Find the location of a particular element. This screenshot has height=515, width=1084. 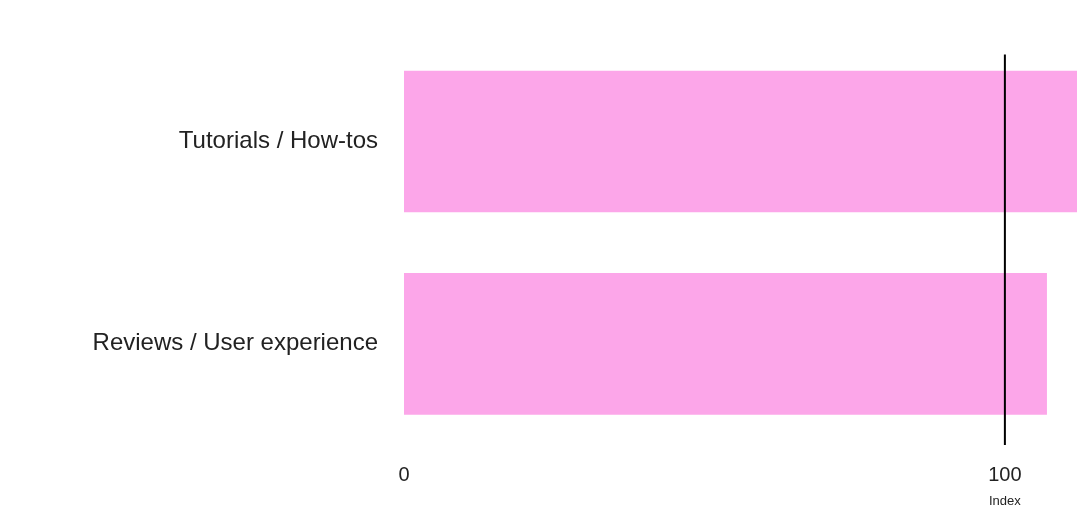

x-tick-label: 0 is located at coordinates (404, 473).